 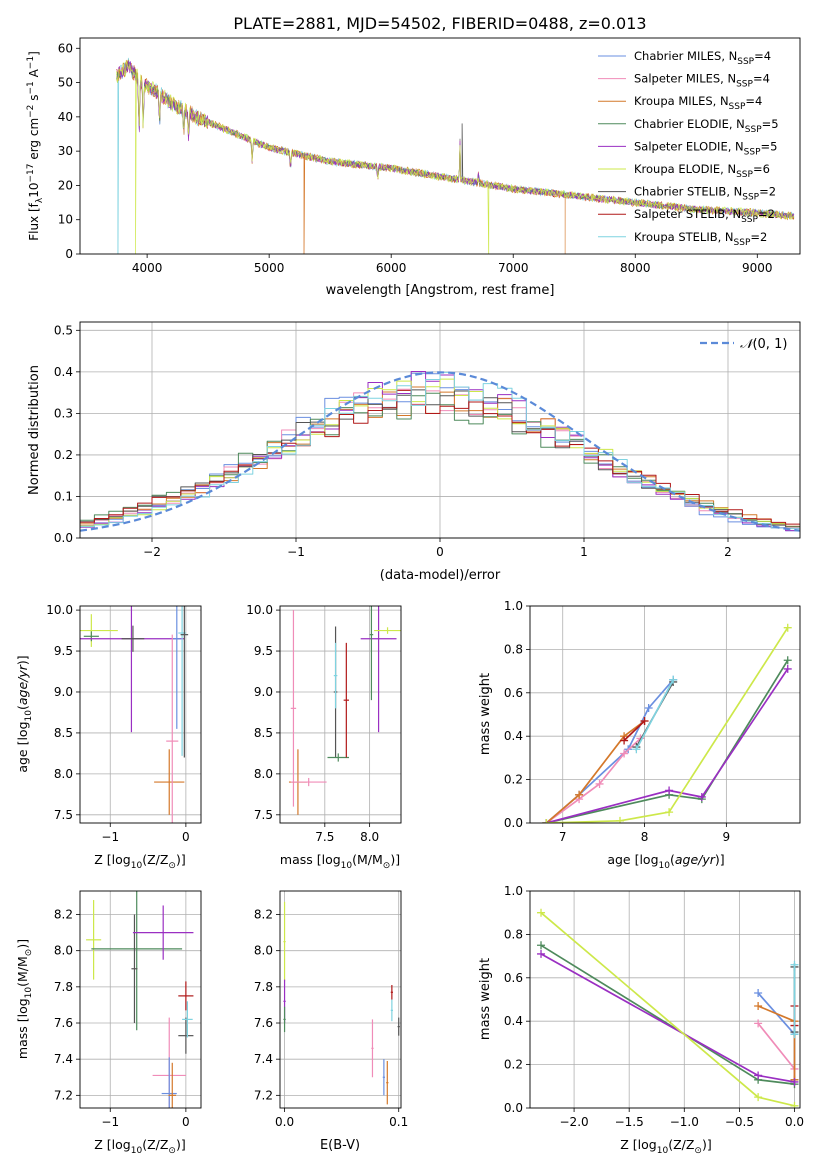 I want to click on histogram-salpeter-stelib, so click(x=440, y=457).